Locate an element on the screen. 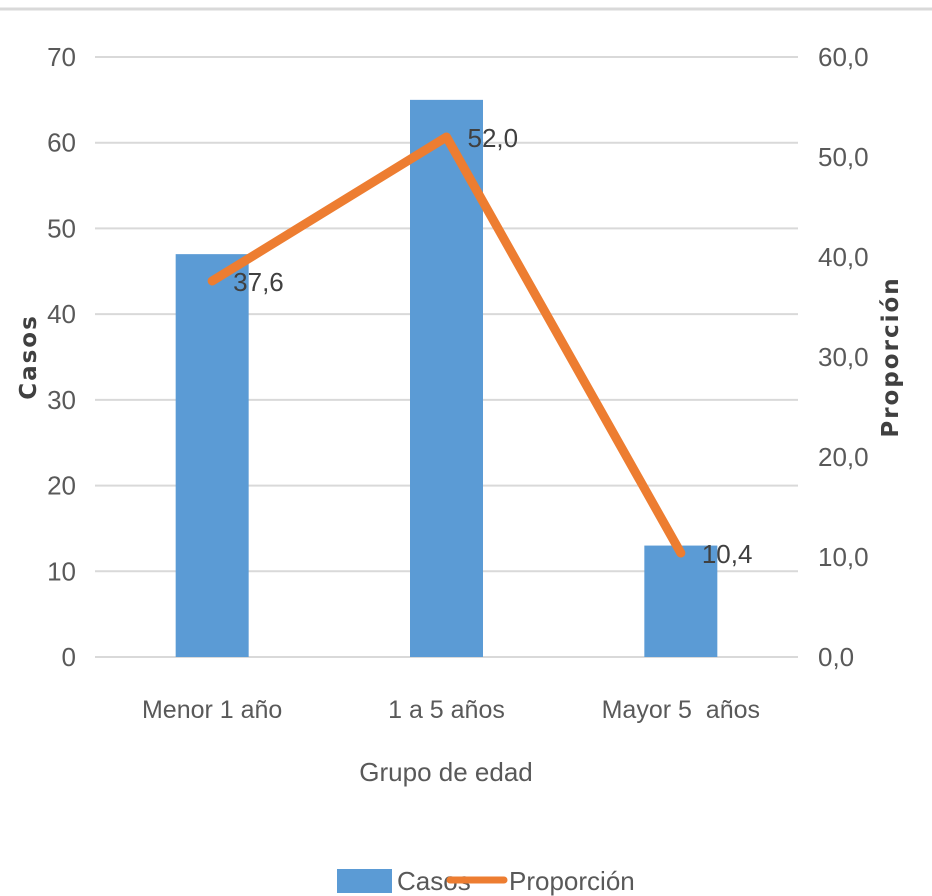  data-label: 37,6 is located at coordinates (258, 282).